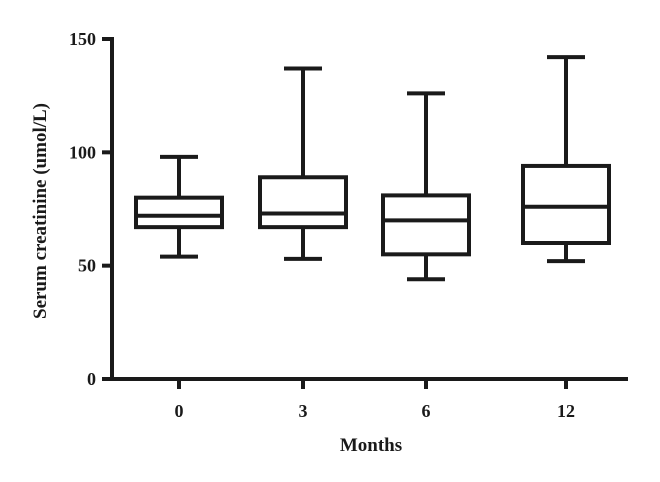 The height and width of the screenshot is (482, 660). What do you see at coordinates (303, 411) in the screenshot?
I see `x-tick-label: 3` at bounding box center [303, 411].